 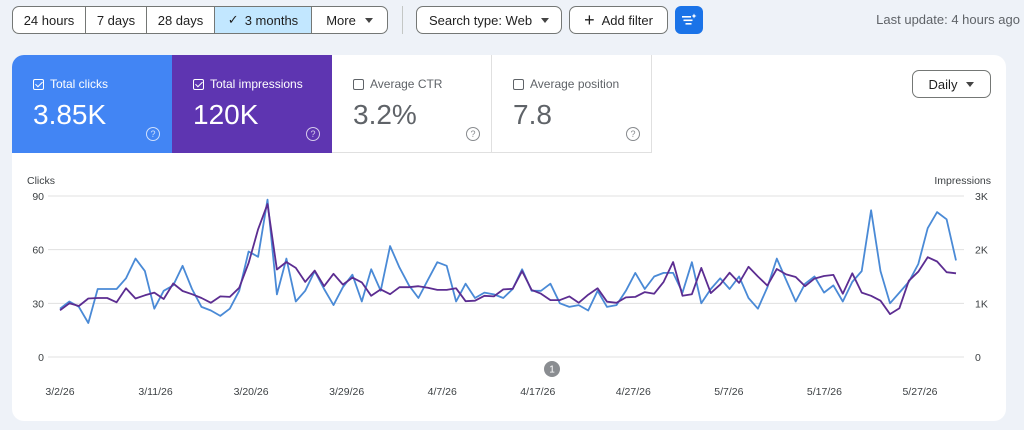 I want to click on range-3-months-button: ✓ 3 months, so click(x=263, y=20).